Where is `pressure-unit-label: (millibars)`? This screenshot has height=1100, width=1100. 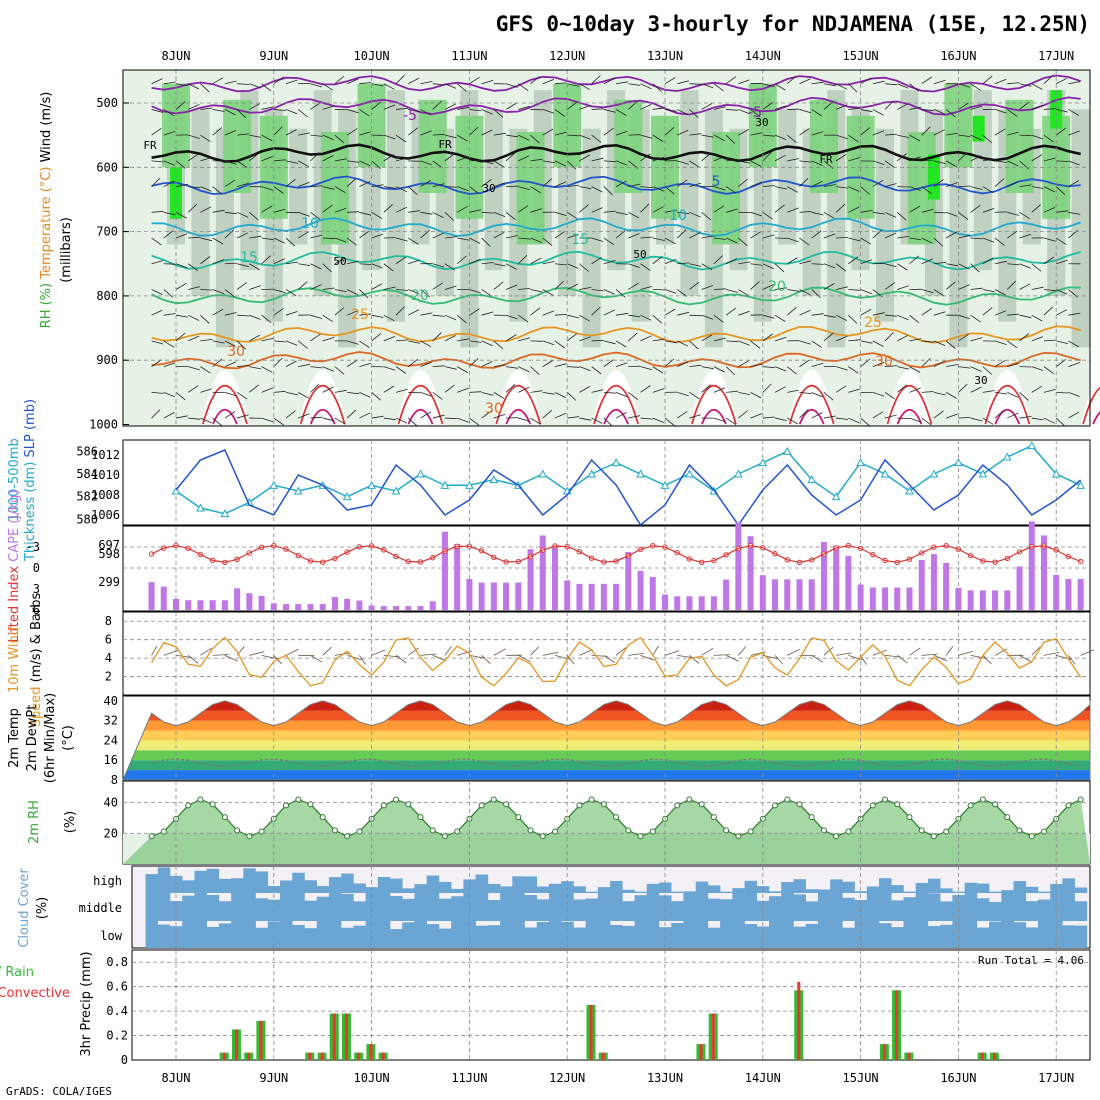 pressure-unit-label: (millibars) is located at coordinates (66, 250).